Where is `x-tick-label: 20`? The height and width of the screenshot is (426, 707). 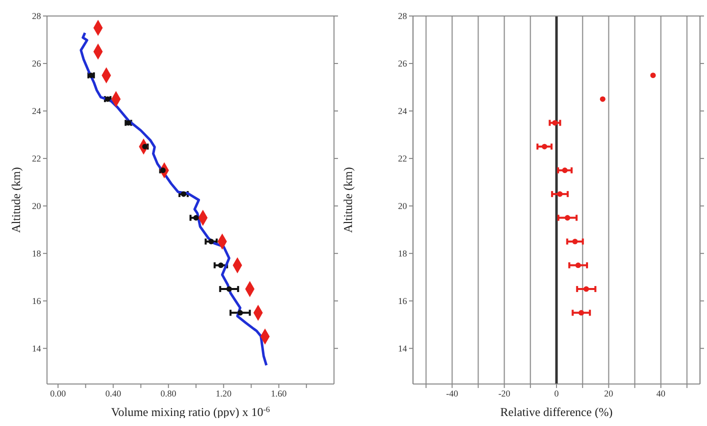 x-tick-label: 20 is located at coordinates (609, 393).